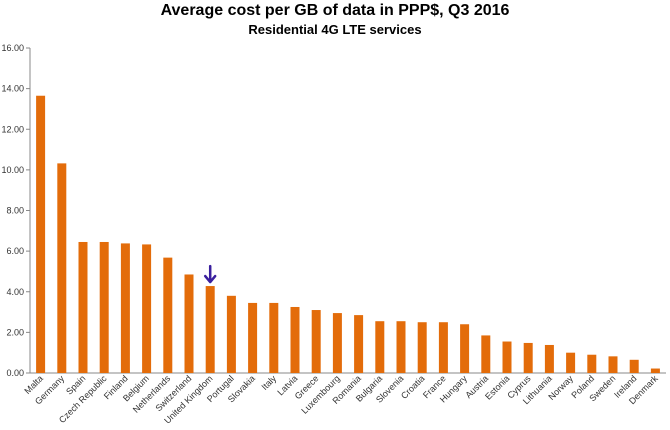 This screenshot has width=670, height=430. I want to click on y-tick-label: 0.00, so click(15, 373).